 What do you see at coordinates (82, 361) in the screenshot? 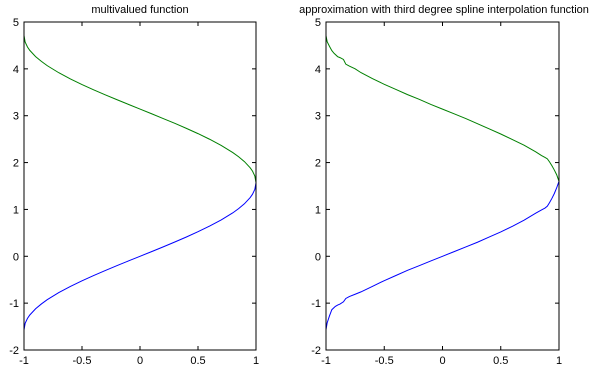
I see `left-xtick-label: -0.5` at bounding box center [82, 361].